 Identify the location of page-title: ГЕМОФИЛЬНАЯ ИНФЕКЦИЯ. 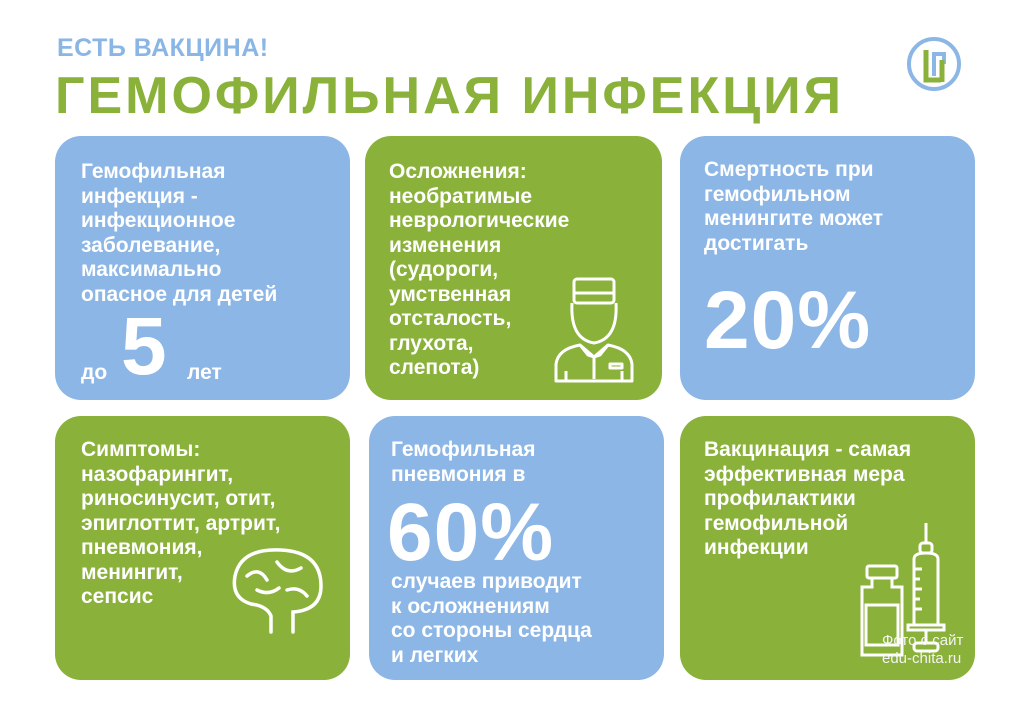
(449, 96).